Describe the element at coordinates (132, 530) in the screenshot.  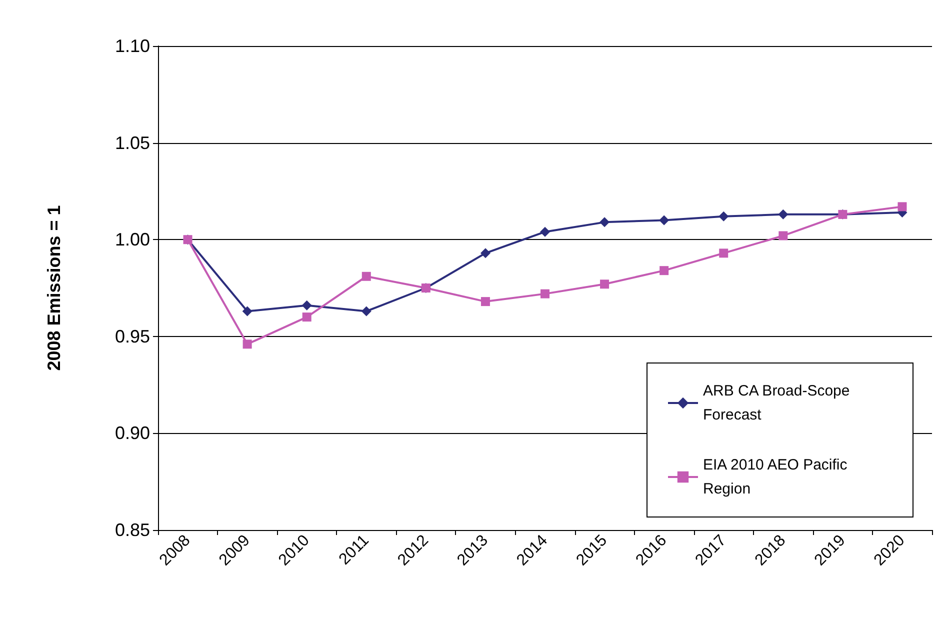
I see `y-tick-label: 0.85` at that location.